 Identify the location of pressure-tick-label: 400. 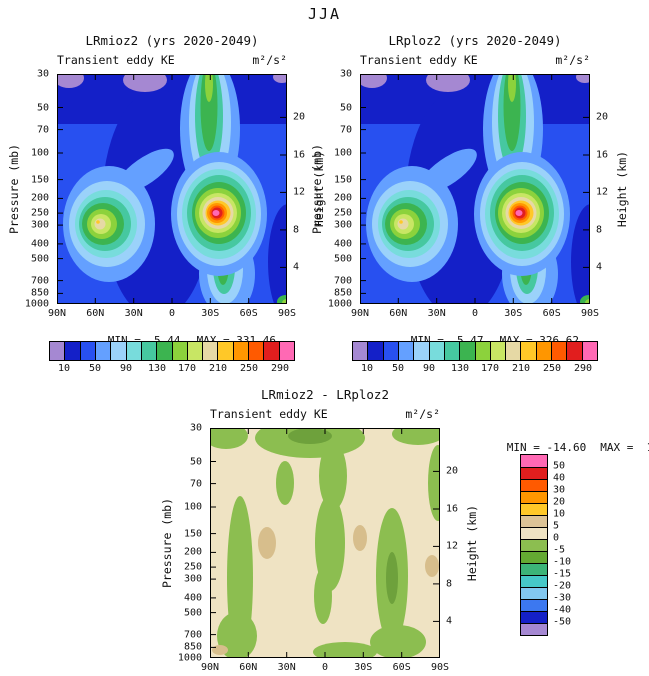
(192, 598).